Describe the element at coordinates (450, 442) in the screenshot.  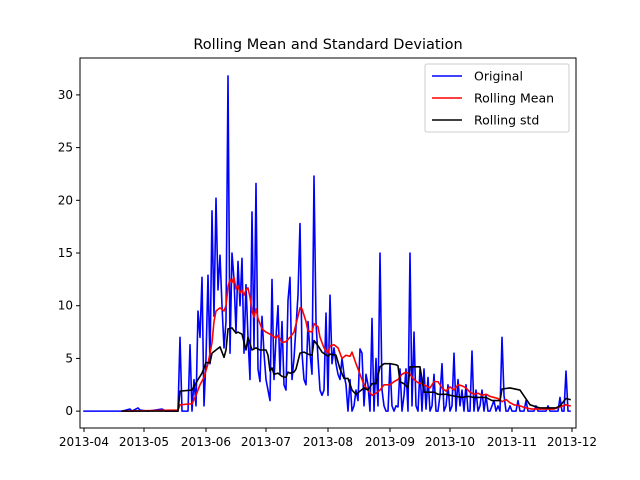
I see `x-tick-label: 2013-10` at that location.